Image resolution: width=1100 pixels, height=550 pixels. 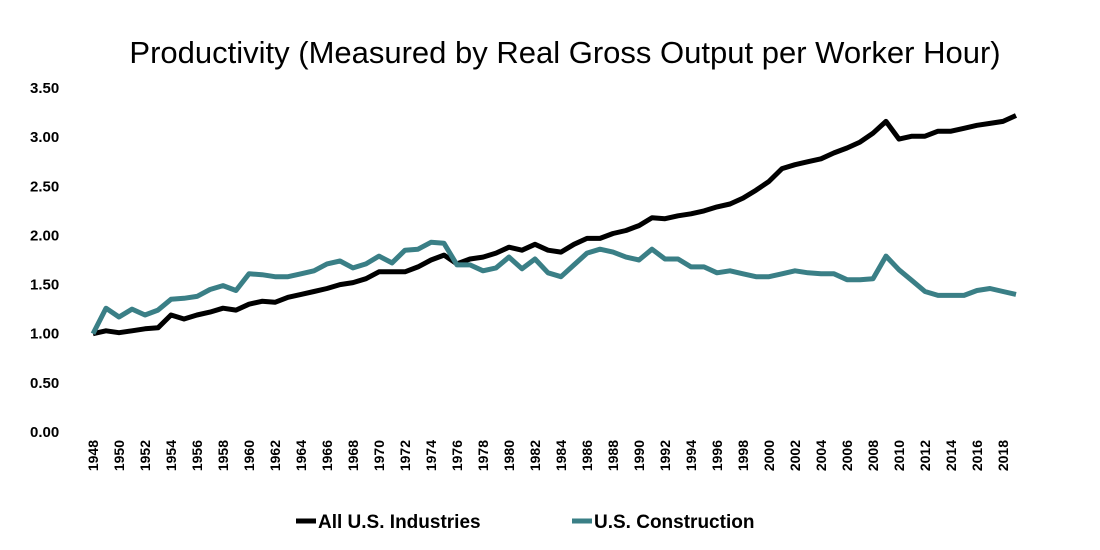 What do you see at coordinates (483, 455) in the screenshot?
I see `x-tick-label: 1978` at bounding box center [483, 455].